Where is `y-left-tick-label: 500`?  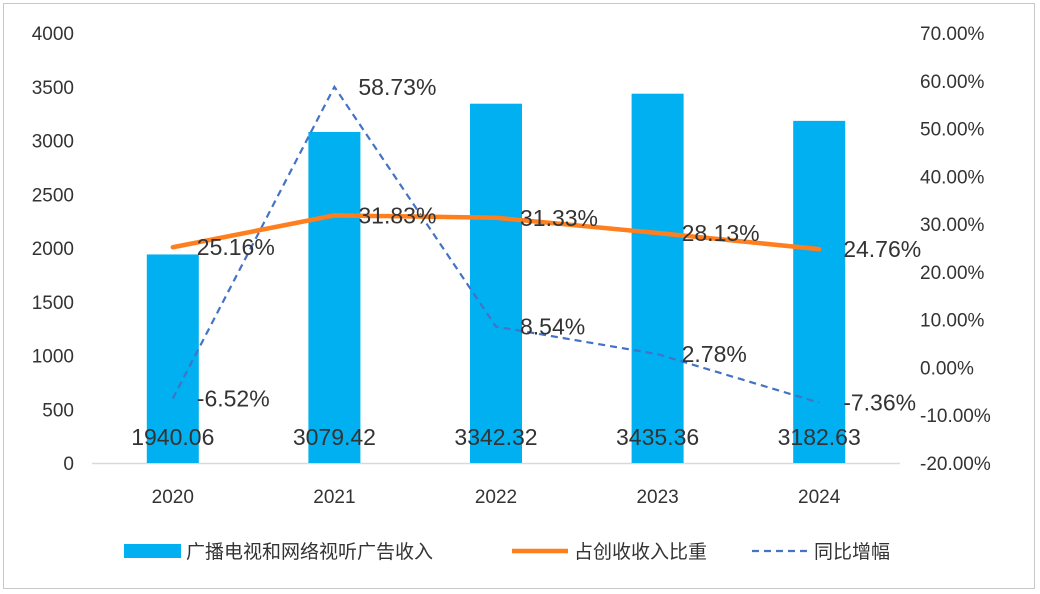
y-left-tick-label: 500 is located at coordinates (58, 410).